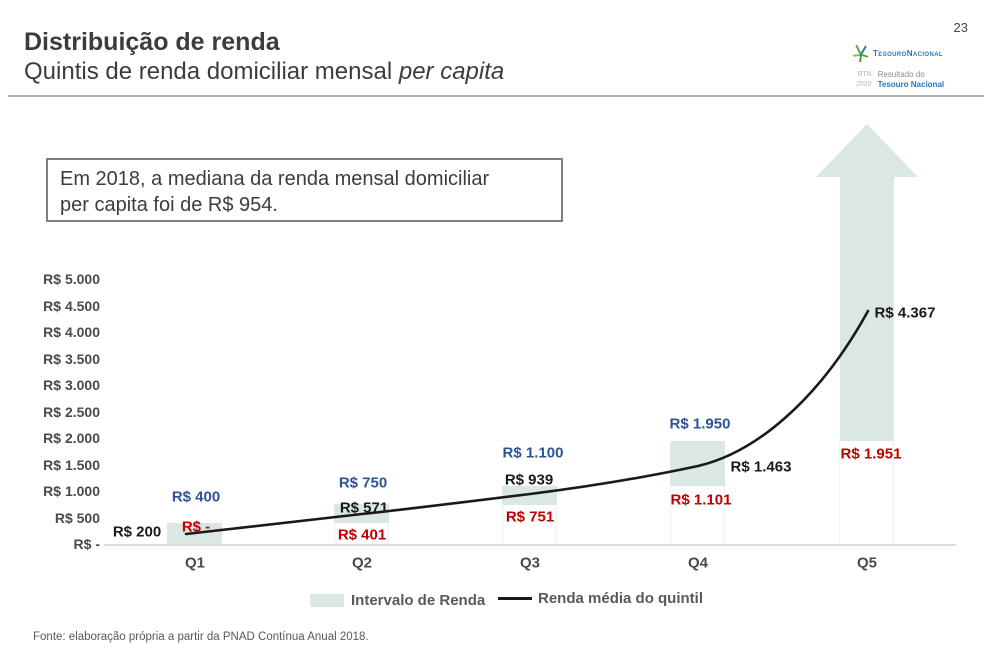 The width and height of the screenshot is (984, 654). Describe the element at coordinates (451, 71) in the screenshot. I see `subtitle-italic: per capita` at that location.